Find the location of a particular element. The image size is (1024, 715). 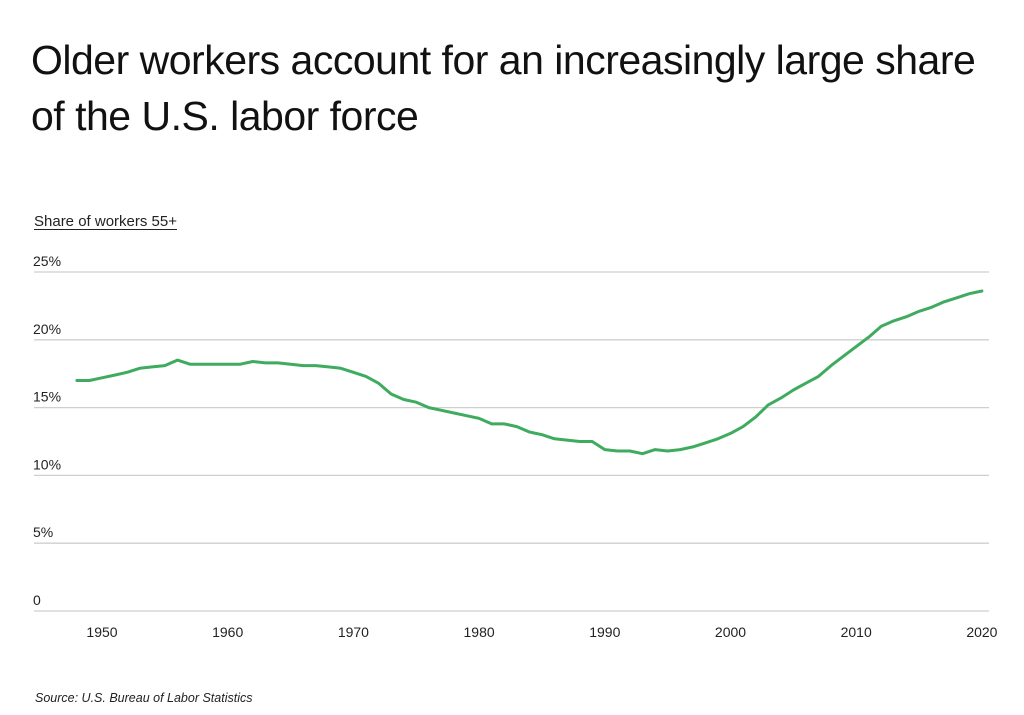

source-note: Source: U.S. Bureau of Labor Statistics is located at coordinates (144, 698).